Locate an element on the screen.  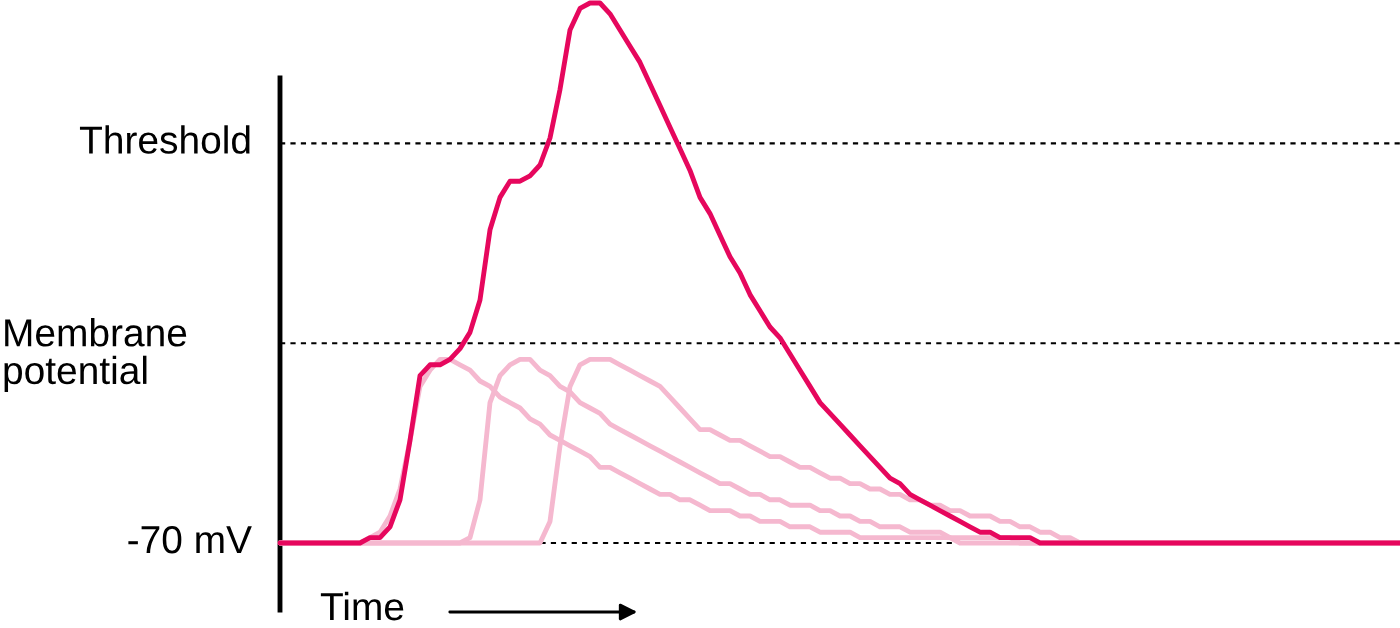
ref-line-label: Threshold is located at coordinates (164, 139).